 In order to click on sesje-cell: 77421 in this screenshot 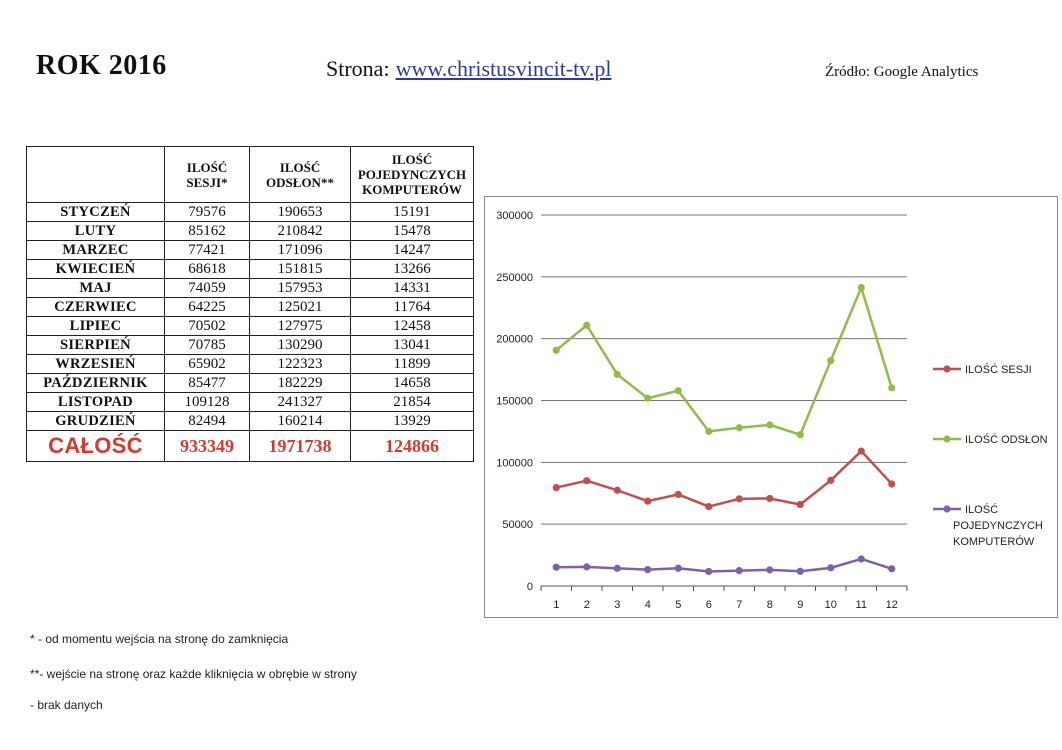, I will do `click(207, 250)`.